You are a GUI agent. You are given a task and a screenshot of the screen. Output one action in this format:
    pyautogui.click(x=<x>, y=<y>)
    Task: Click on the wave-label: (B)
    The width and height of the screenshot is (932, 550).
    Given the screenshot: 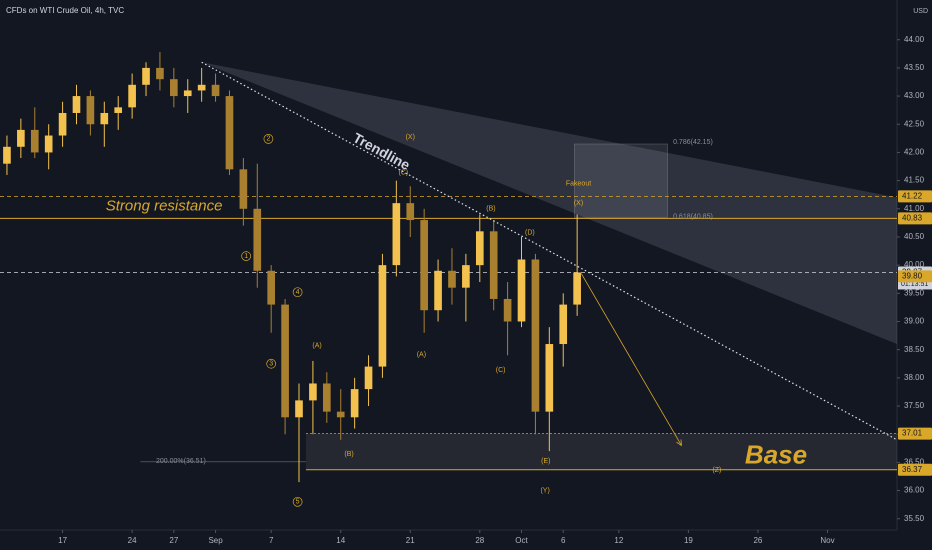 What is the action you would take?
    pyautogui.click(x=348, y=454)
    